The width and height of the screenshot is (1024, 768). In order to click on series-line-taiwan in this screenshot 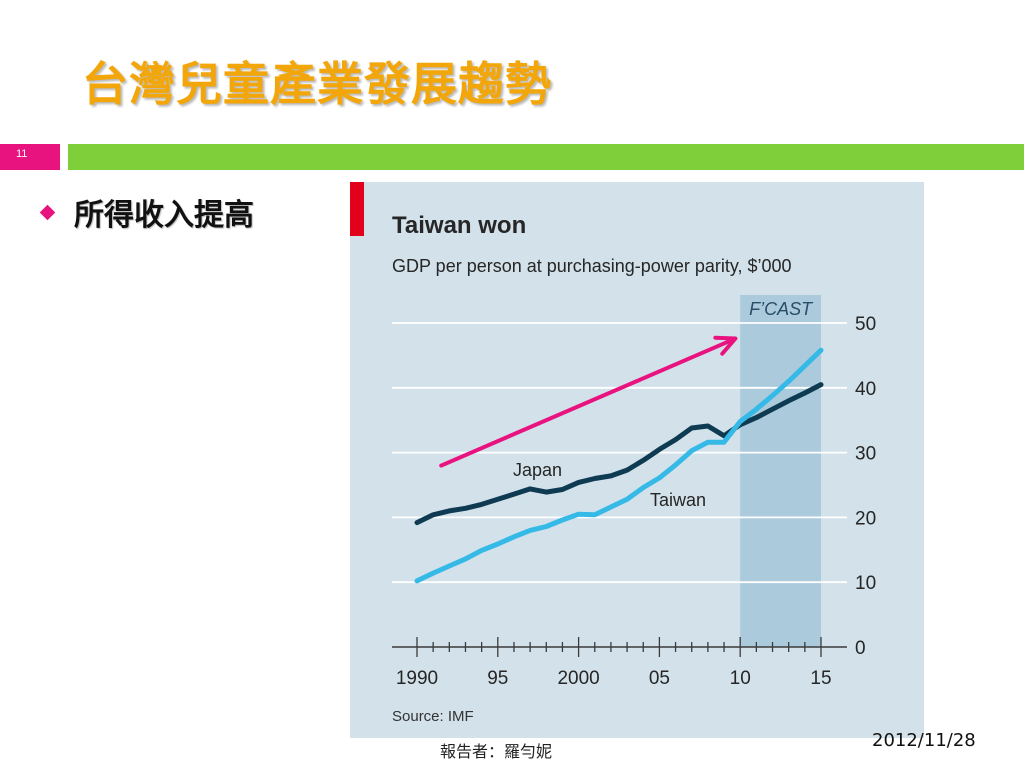, I will do `click(619, 465)`.